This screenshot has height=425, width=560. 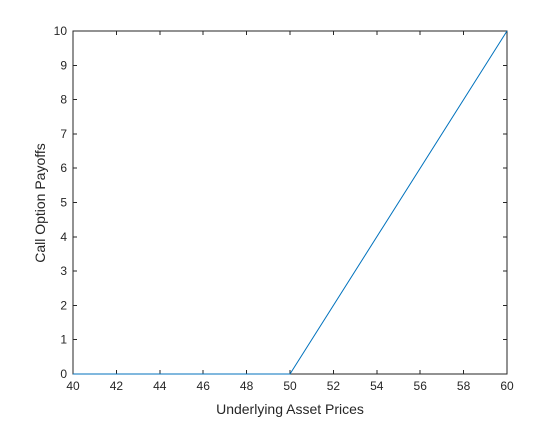 I want to click on x-tick-label: 44, so click(x=160, y=386).